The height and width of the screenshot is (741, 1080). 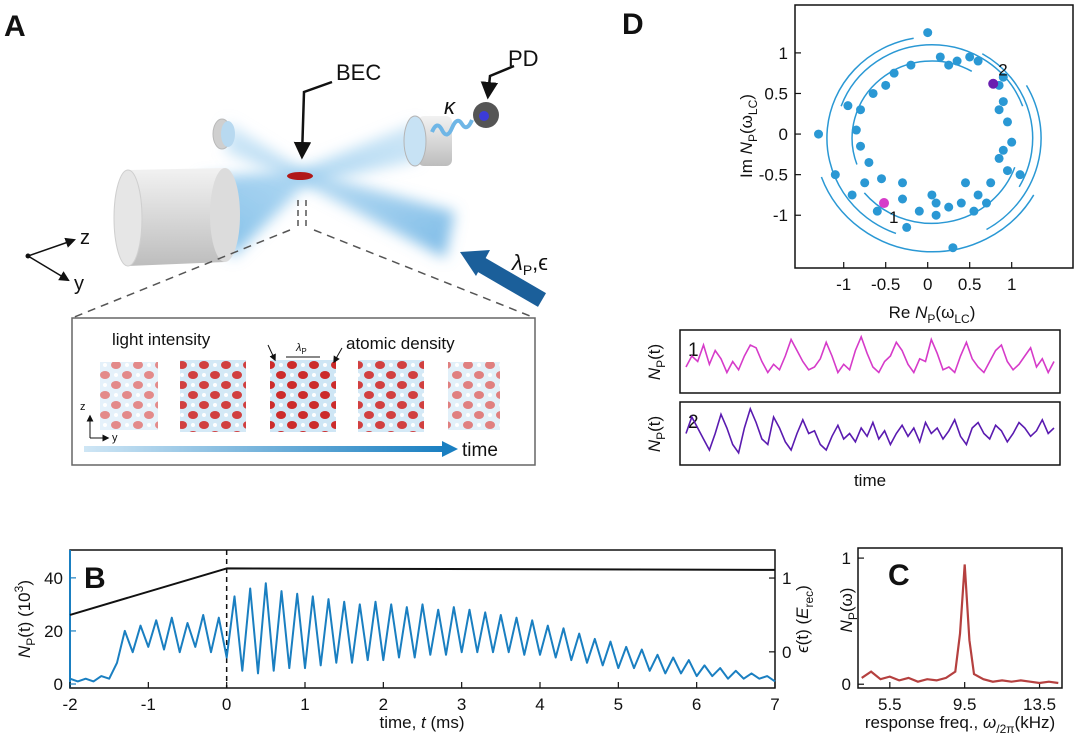 What do you see at coordinates (804, 619) in the screenshot?
I see `axis-label: ϵ(t) (Erec)` at bounding box center [804, 619].